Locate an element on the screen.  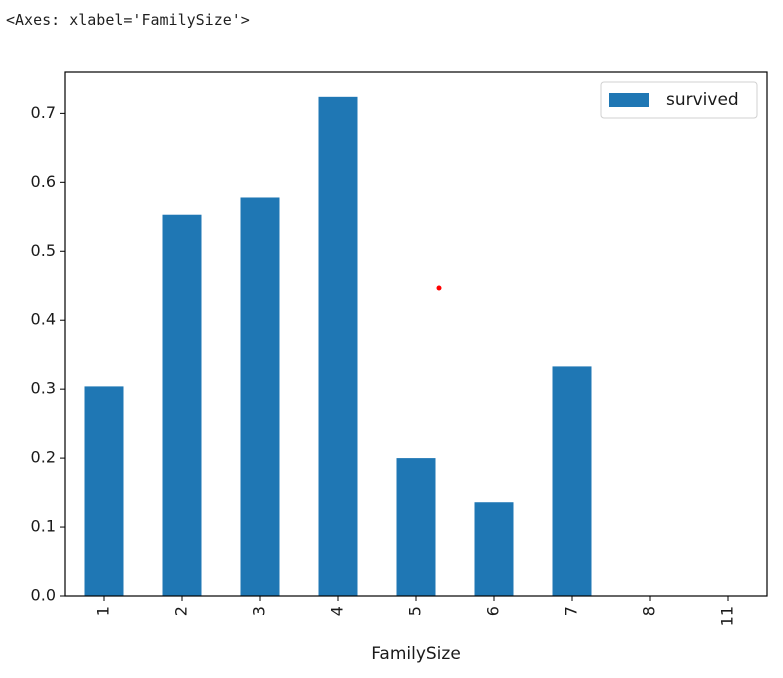
legend: survived is located at coordinates (679, 100).